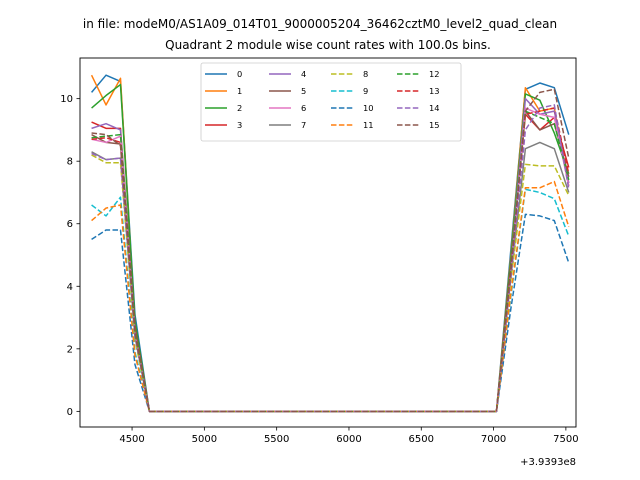 The width and height of the screenshot is (640, 480). Describe the element at coordinates (565, 439) in the screenshot. I see `x-tick-label: 7500` at that location.